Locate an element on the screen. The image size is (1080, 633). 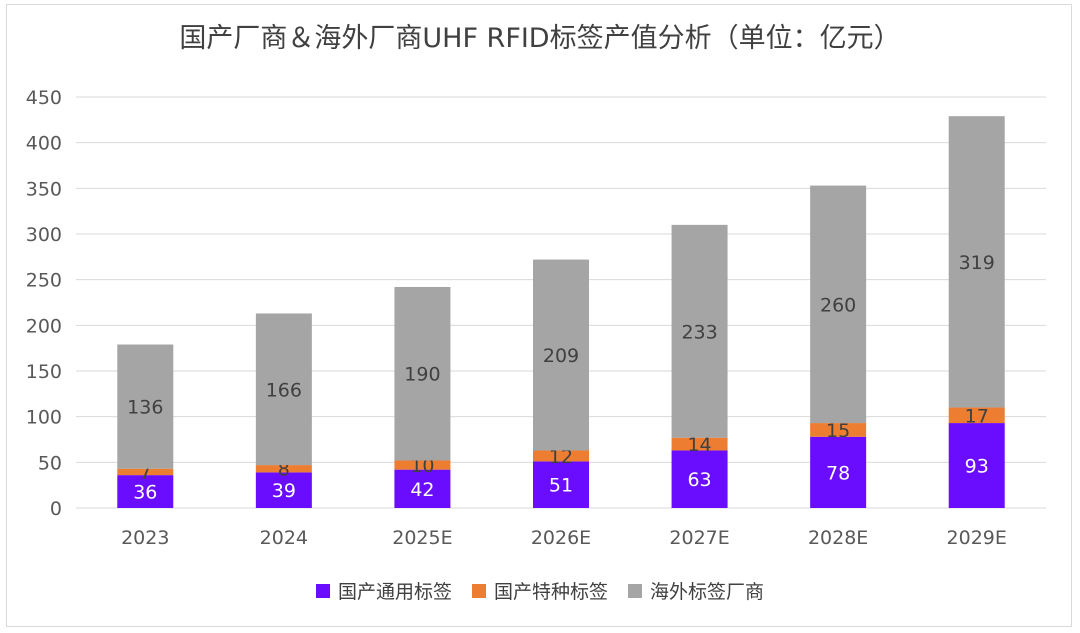
data-label: 319 is located at coordinates (977, 263).